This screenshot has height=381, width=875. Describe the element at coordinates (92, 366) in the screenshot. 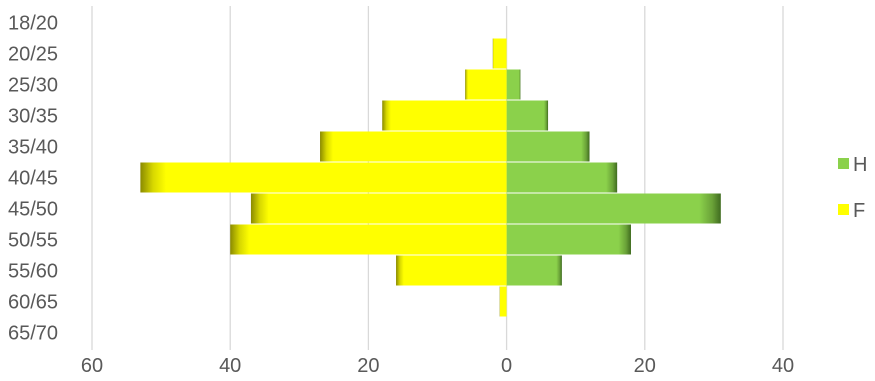

I see `x-tick-label: 60` at that location.